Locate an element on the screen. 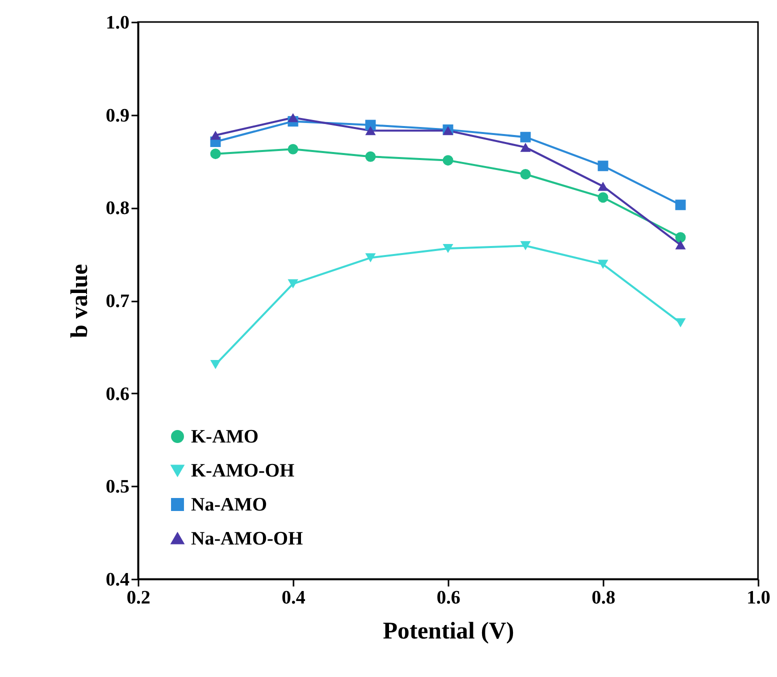  legend-label: K-AMO-OH is located at coordinates (243, 471).